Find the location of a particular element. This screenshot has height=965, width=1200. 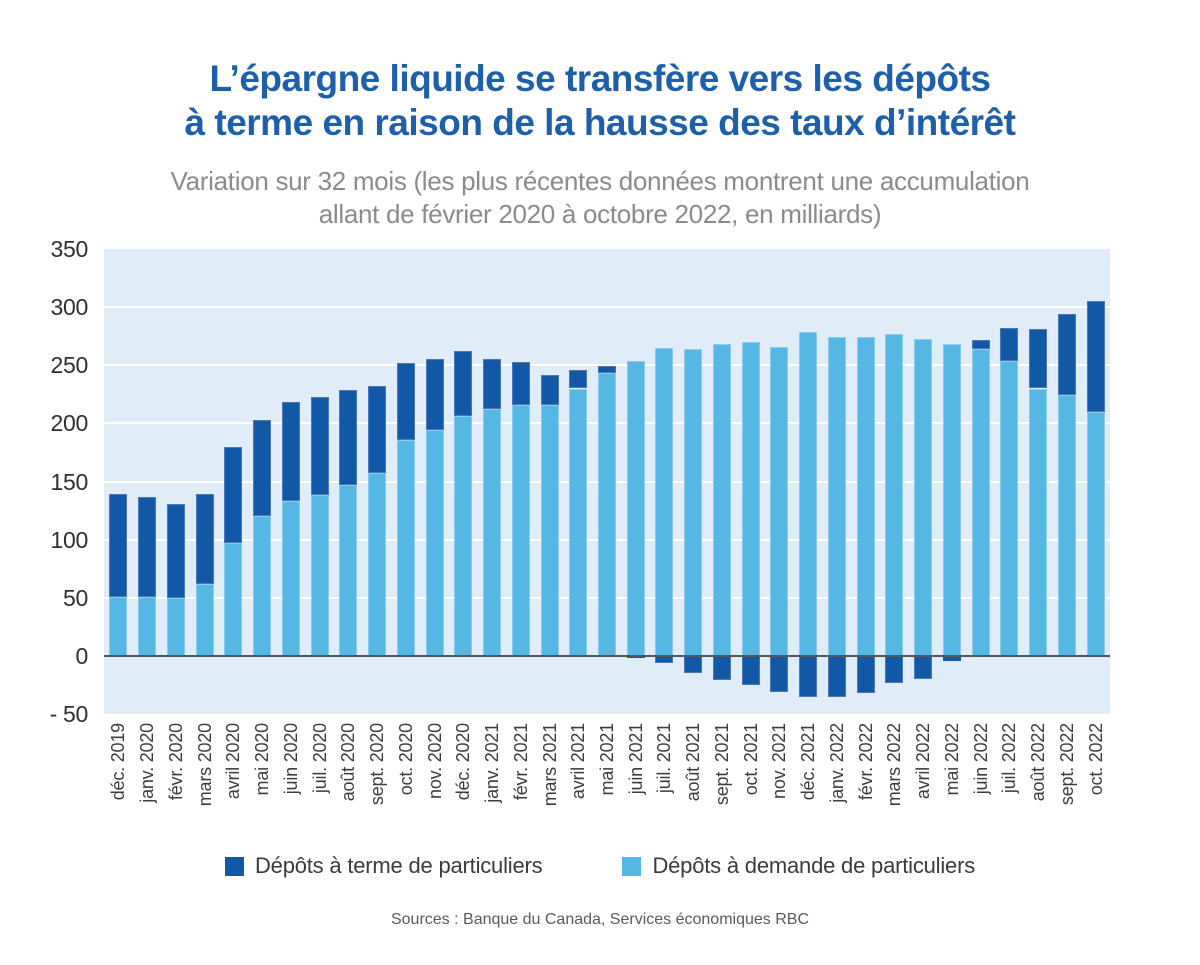

x-tick-label: mars 2022 is located at coordinates (894, 765).